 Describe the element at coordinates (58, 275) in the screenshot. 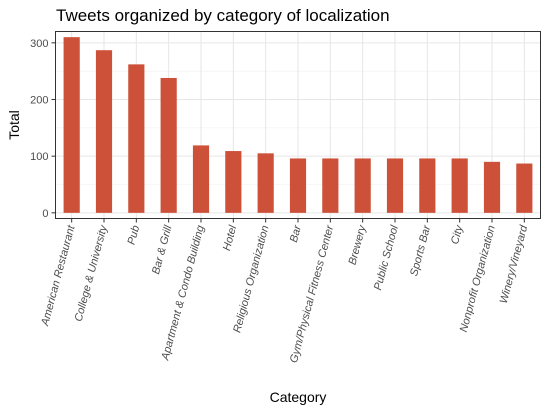

I see `x-tick-label: American Restaurant` at that location.